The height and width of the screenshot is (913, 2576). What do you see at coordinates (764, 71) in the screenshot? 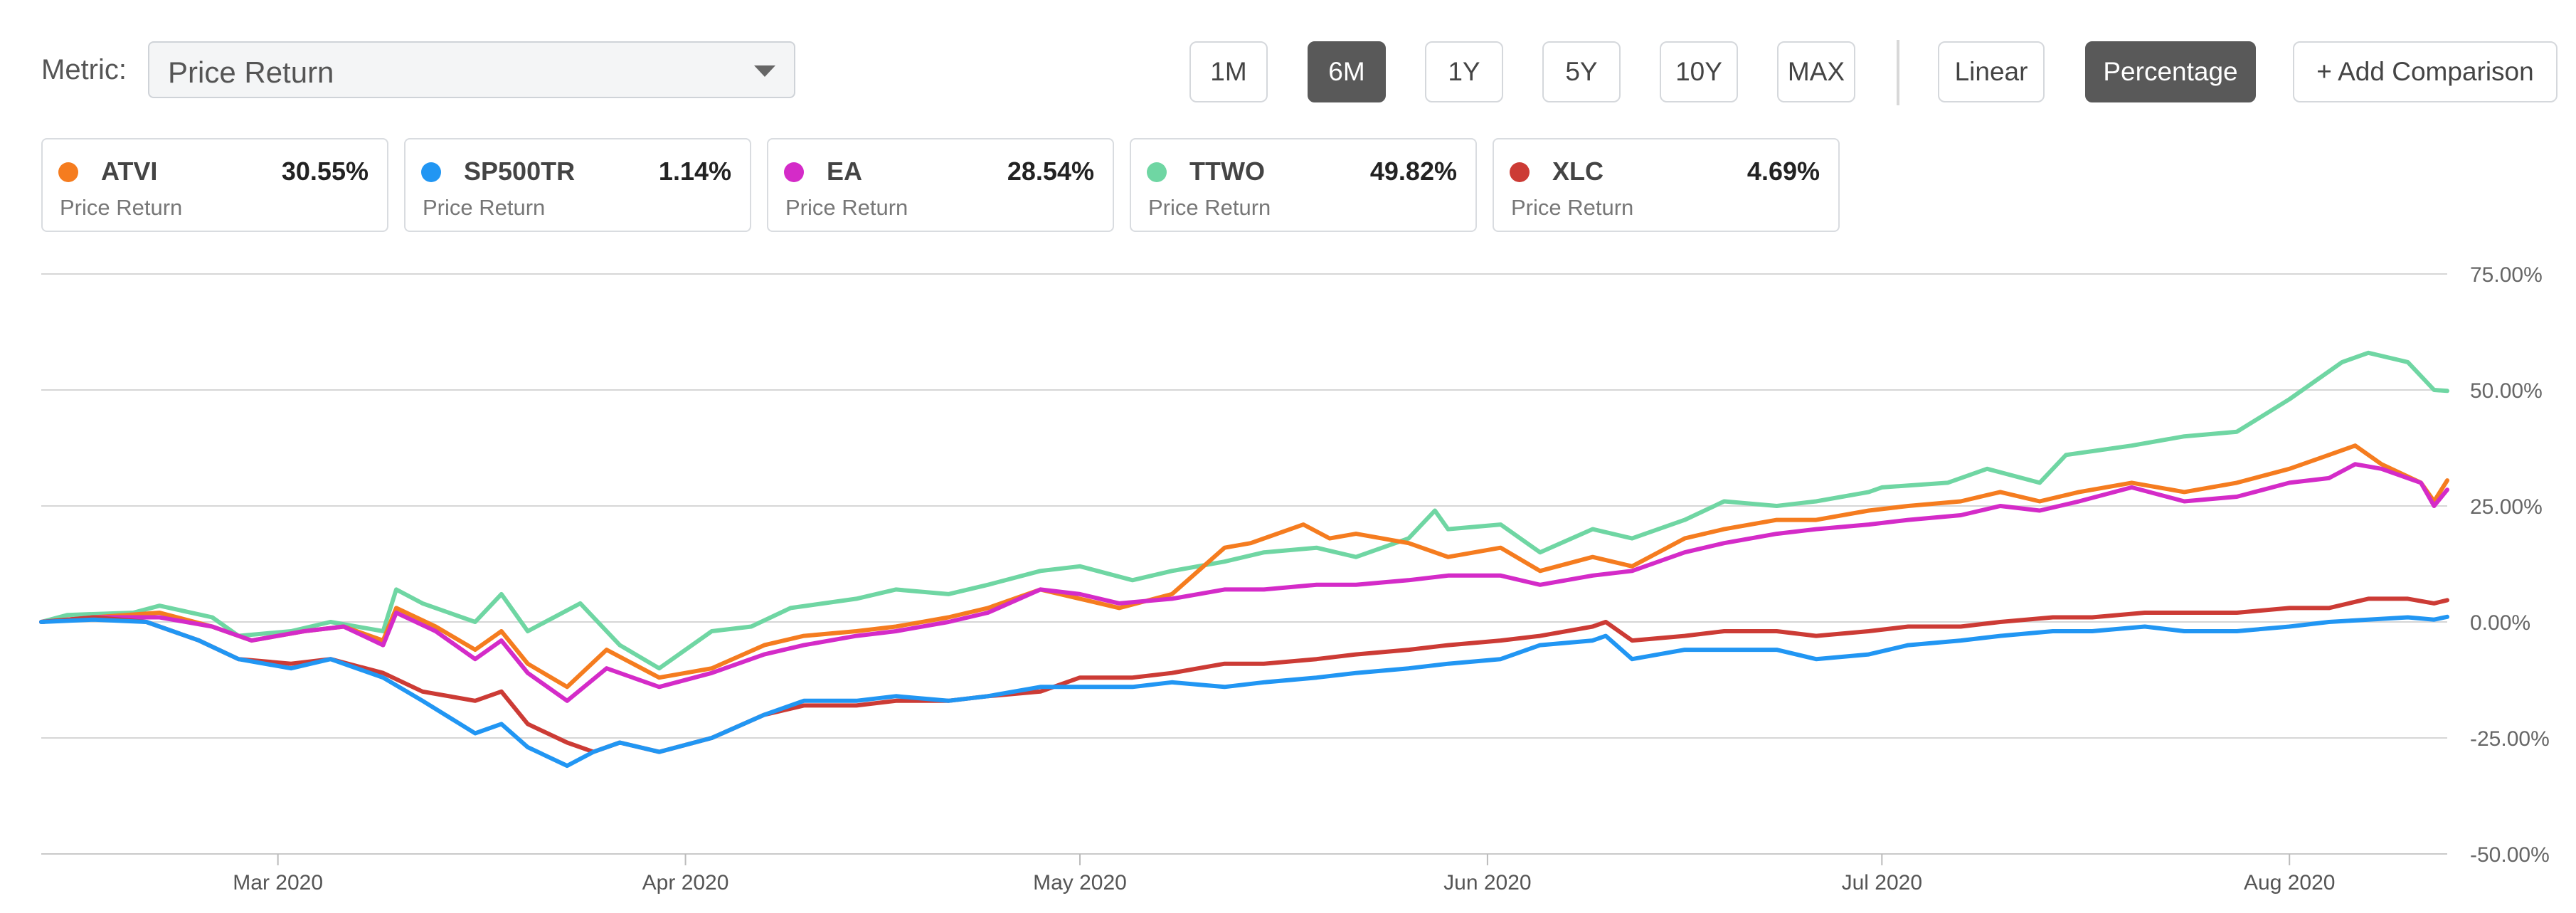
I see `chevron-down-icon` at bounding box center [764, 71].